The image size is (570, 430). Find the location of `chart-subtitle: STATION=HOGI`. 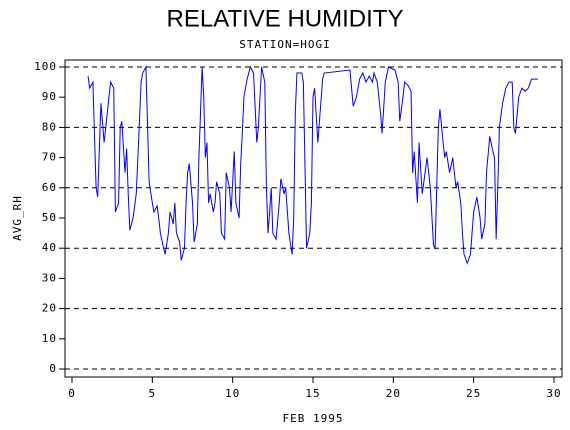

chart-subtitle: STATION=HOGI is located at coordinates (284, 44).